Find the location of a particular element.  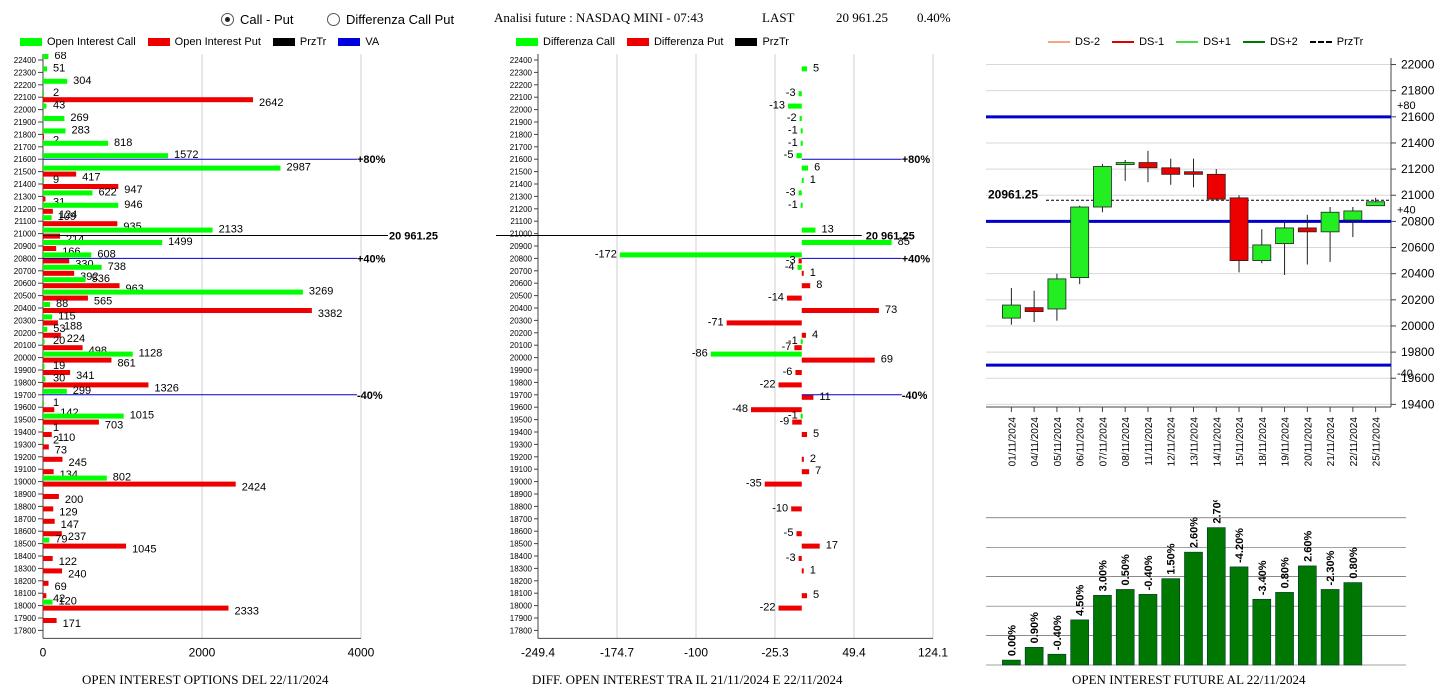

diff-strike-label: 21000 is located at coordinates (521, 234).